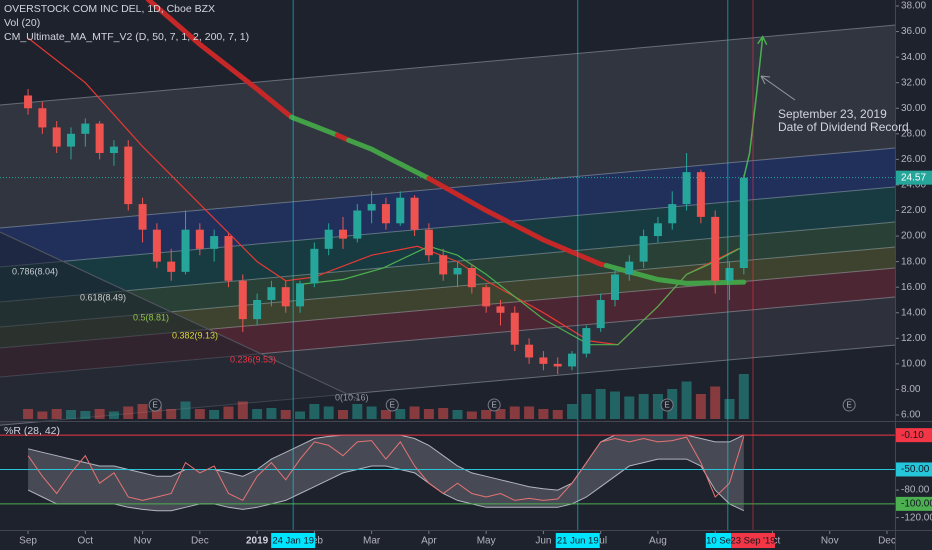 The image size is (932, 550). I want to click on last-price-box, so click(914, 177).